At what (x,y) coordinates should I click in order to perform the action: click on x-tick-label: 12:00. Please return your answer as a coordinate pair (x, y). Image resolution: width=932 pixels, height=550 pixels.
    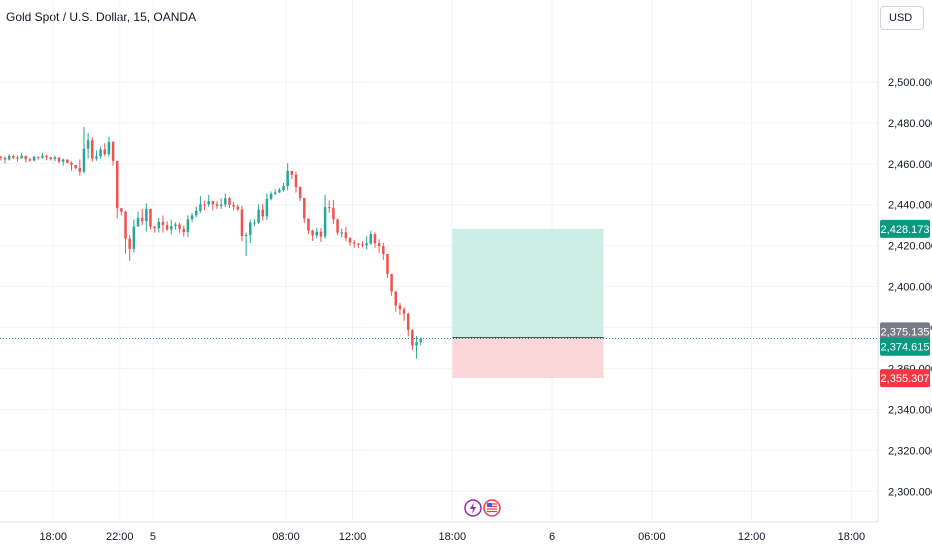
    Looking at the image, I should click on (752, 537).